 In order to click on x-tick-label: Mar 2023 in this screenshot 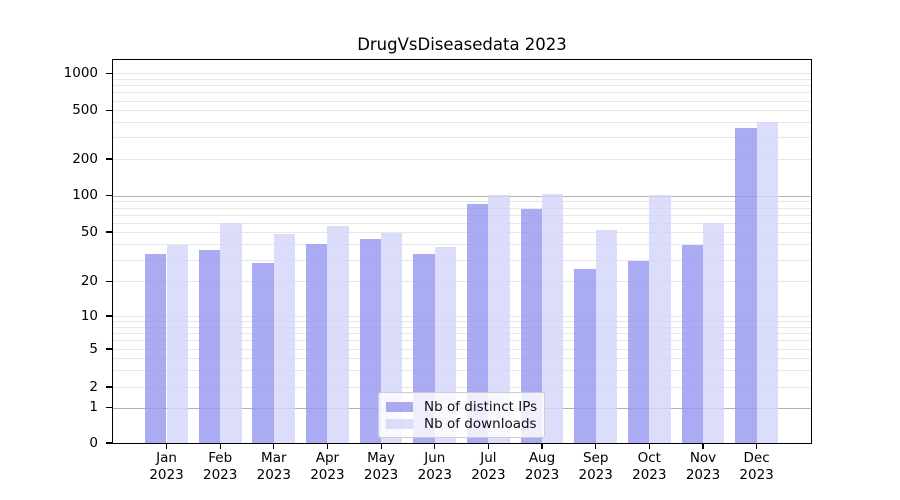, I will do `click(274, 466)`.